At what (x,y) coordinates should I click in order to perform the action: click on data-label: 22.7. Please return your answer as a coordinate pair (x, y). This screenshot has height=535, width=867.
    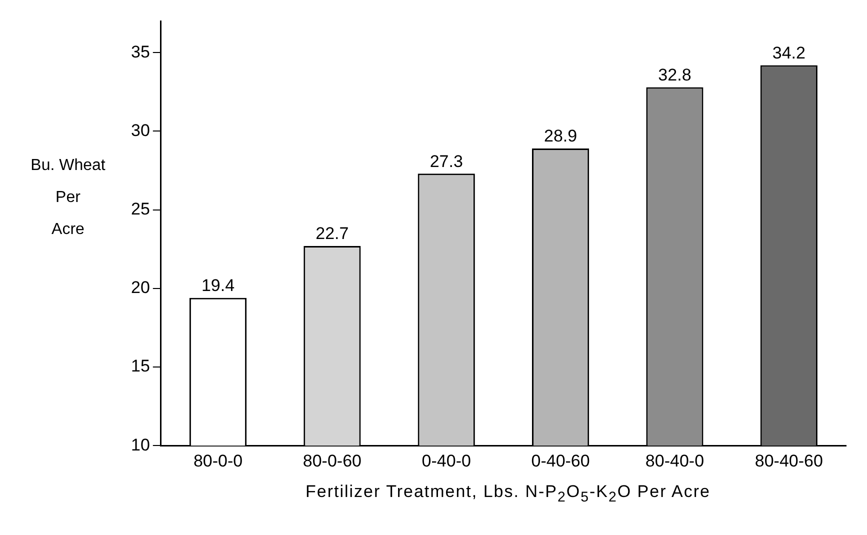
    Looking at the image, I should click on (332, 234).